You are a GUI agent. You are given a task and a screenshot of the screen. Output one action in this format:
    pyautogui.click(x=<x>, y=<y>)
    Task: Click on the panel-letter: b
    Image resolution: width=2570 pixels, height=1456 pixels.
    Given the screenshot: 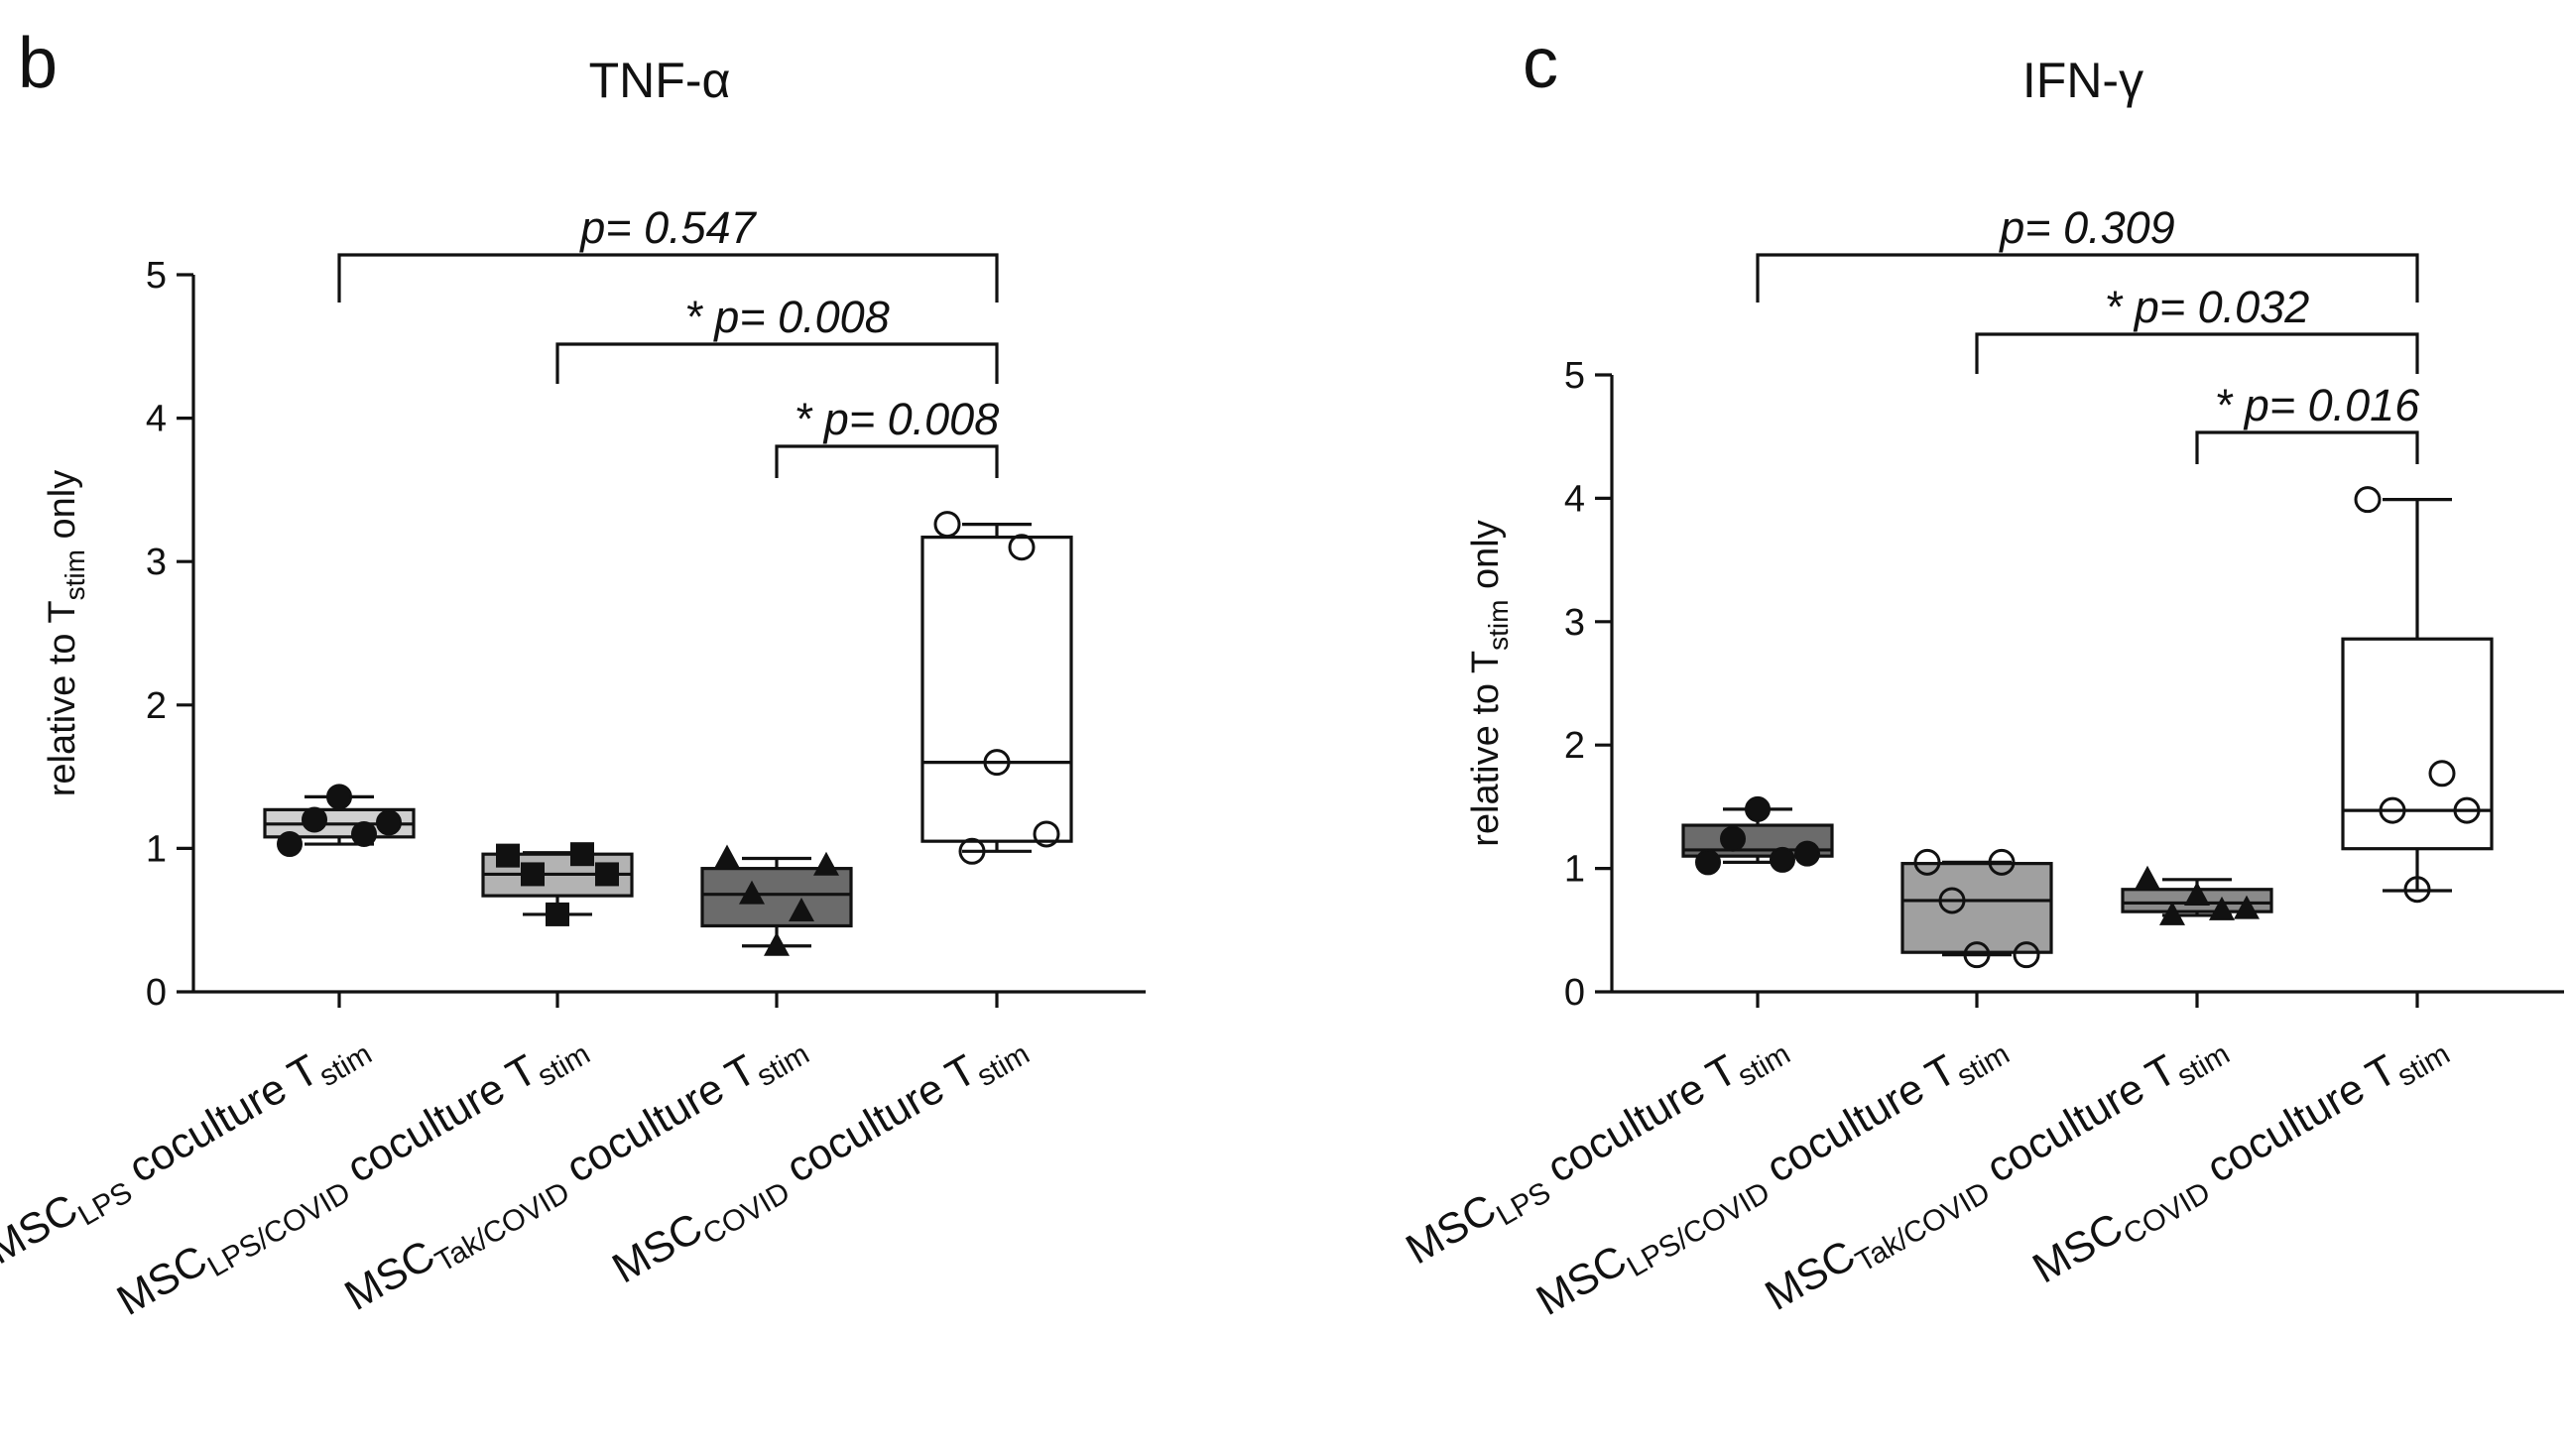 What is the action you would take?
    pyautogui.click(x=38, y=63)
    